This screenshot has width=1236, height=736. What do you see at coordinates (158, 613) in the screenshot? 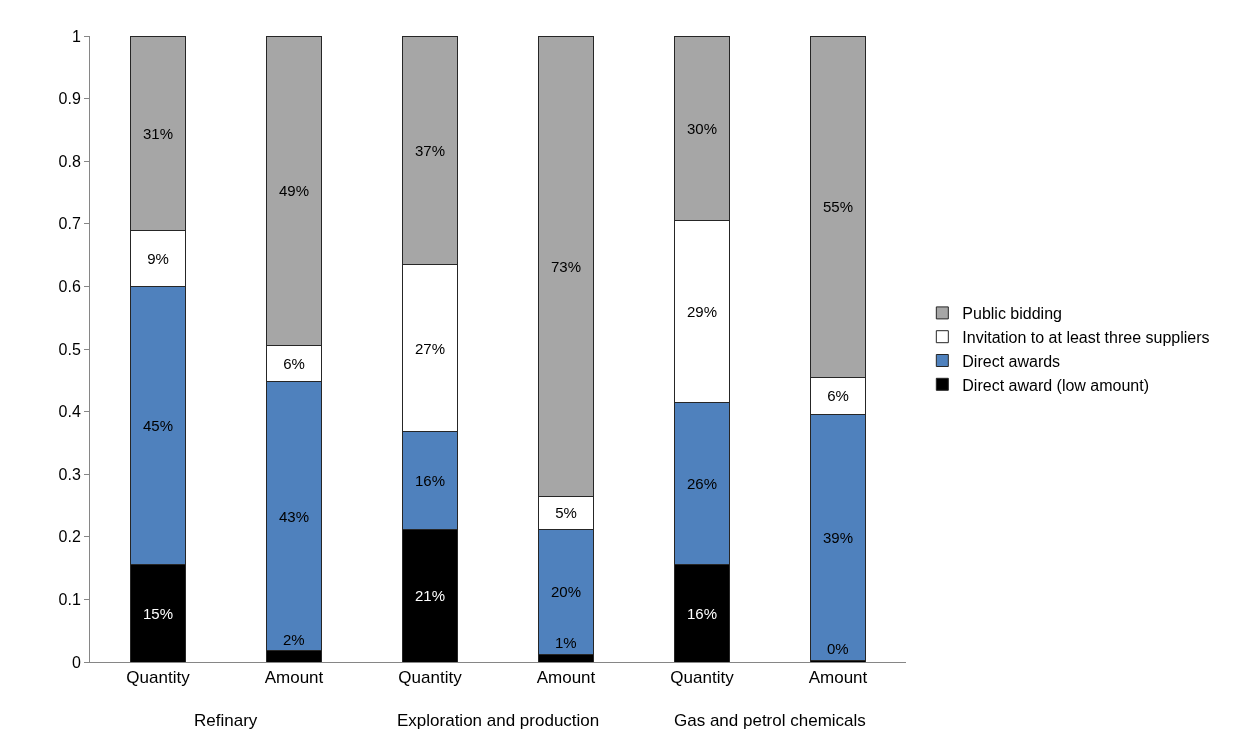
I see `data-label: 15%` at bounding box center [158, 613].